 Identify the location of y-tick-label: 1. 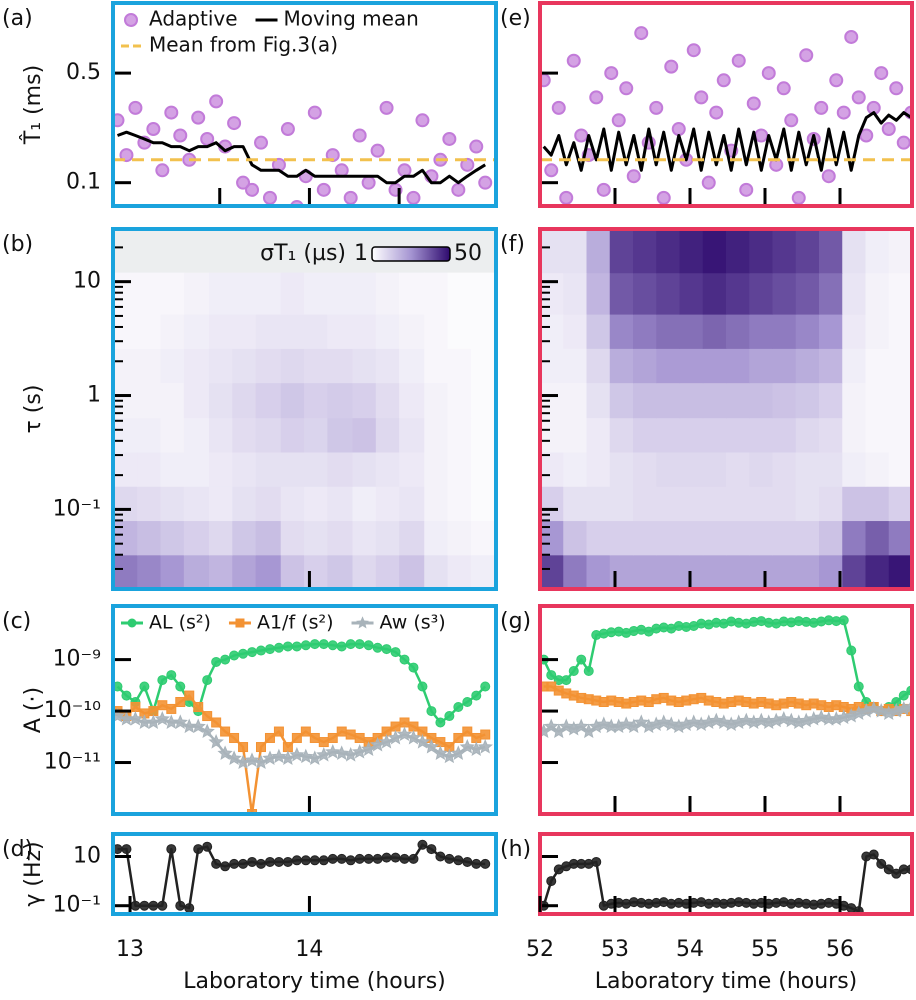
(94, 395).